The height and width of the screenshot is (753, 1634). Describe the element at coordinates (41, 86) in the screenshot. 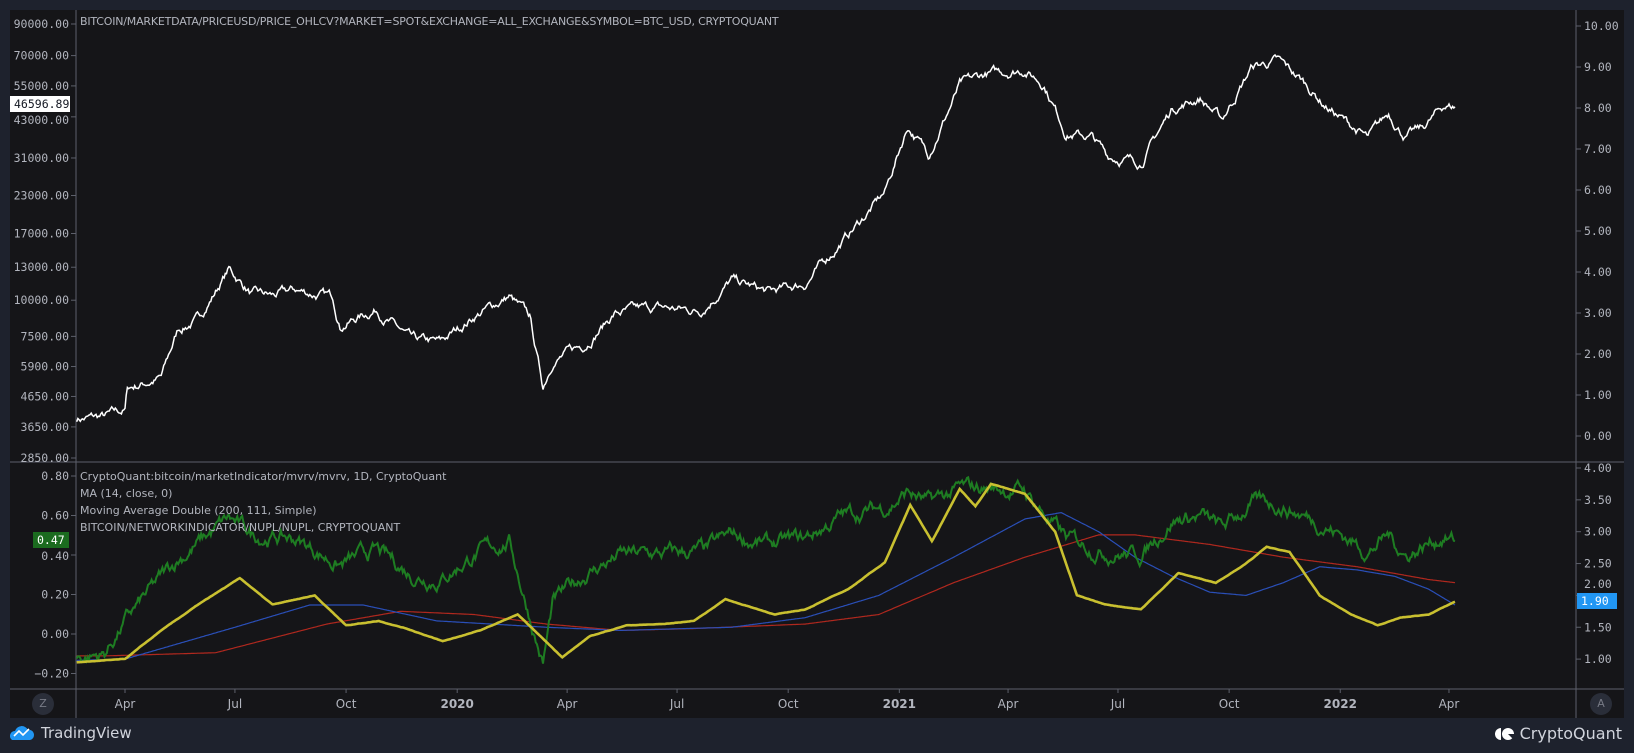

I see `price-axis-tick-label: 55000.00` at that location.